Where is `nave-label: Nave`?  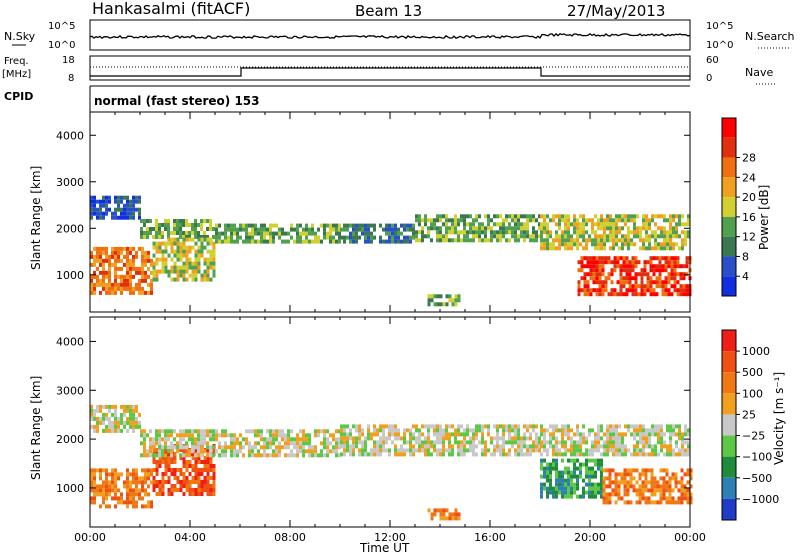 nave-label: Nave is located at coordinates (759, 72).